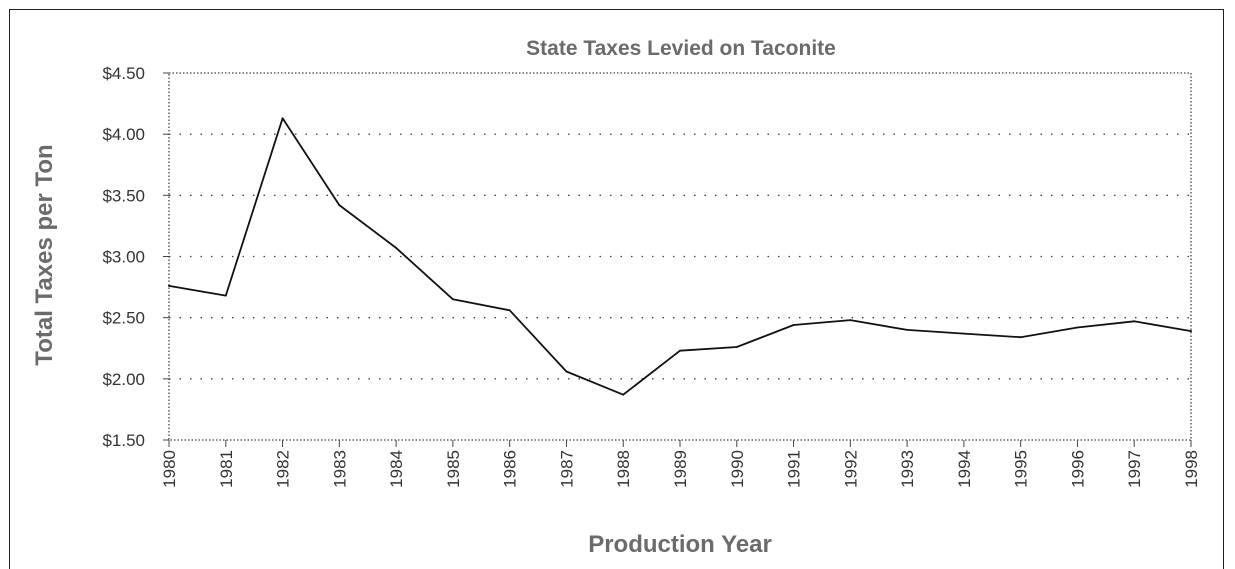 The image size is (1235, 569). Describe the element at coordinates (794, 469) in the screenshot. I see `x-tick-label: 1991` at that location.